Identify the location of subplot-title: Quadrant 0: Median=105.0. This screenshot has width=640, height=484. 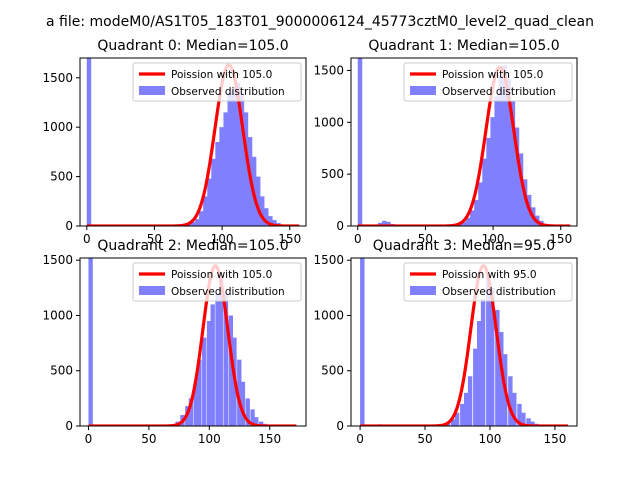
(192, 46).